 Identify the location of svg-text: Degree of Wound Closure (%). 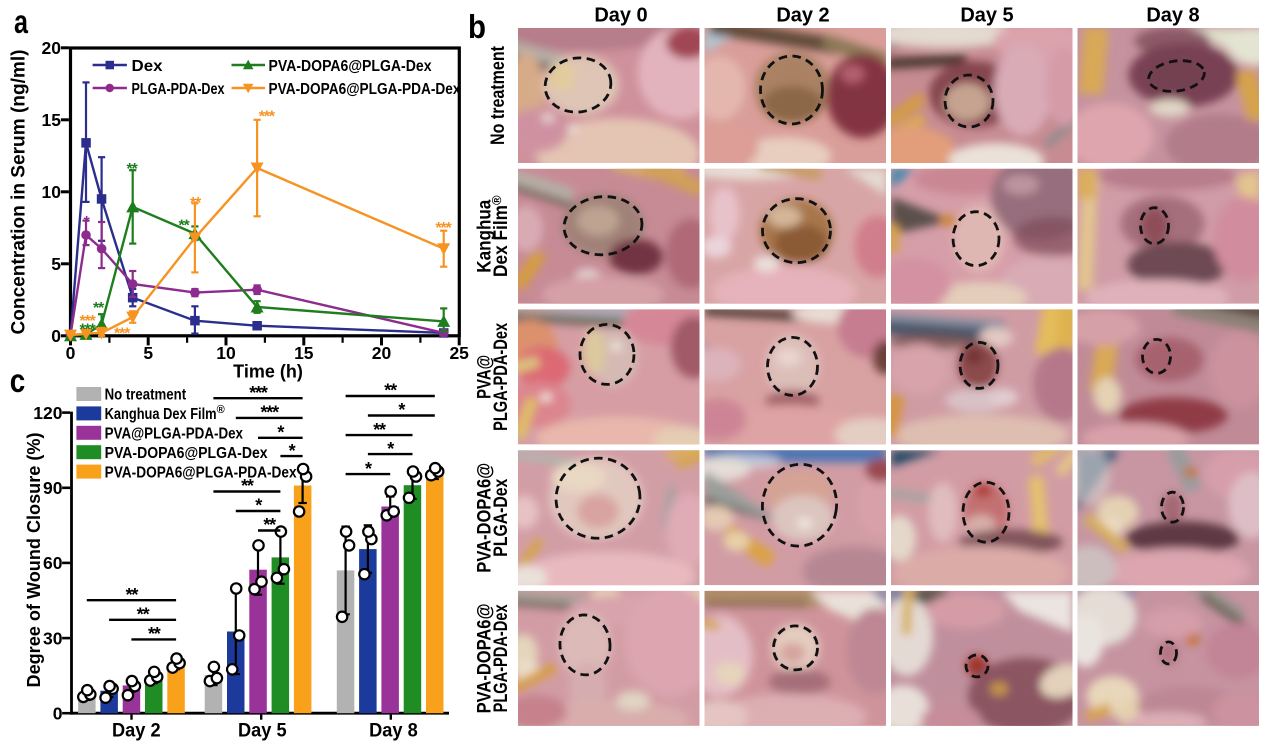
(34, 560).